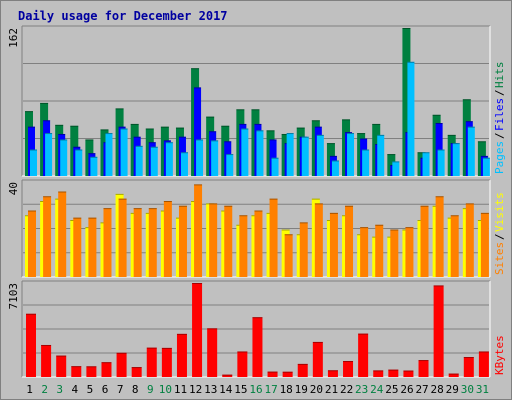 This screenshot has height=400, width=512. I want to click on visits-legend-sites: Sites, so click(499, 258).